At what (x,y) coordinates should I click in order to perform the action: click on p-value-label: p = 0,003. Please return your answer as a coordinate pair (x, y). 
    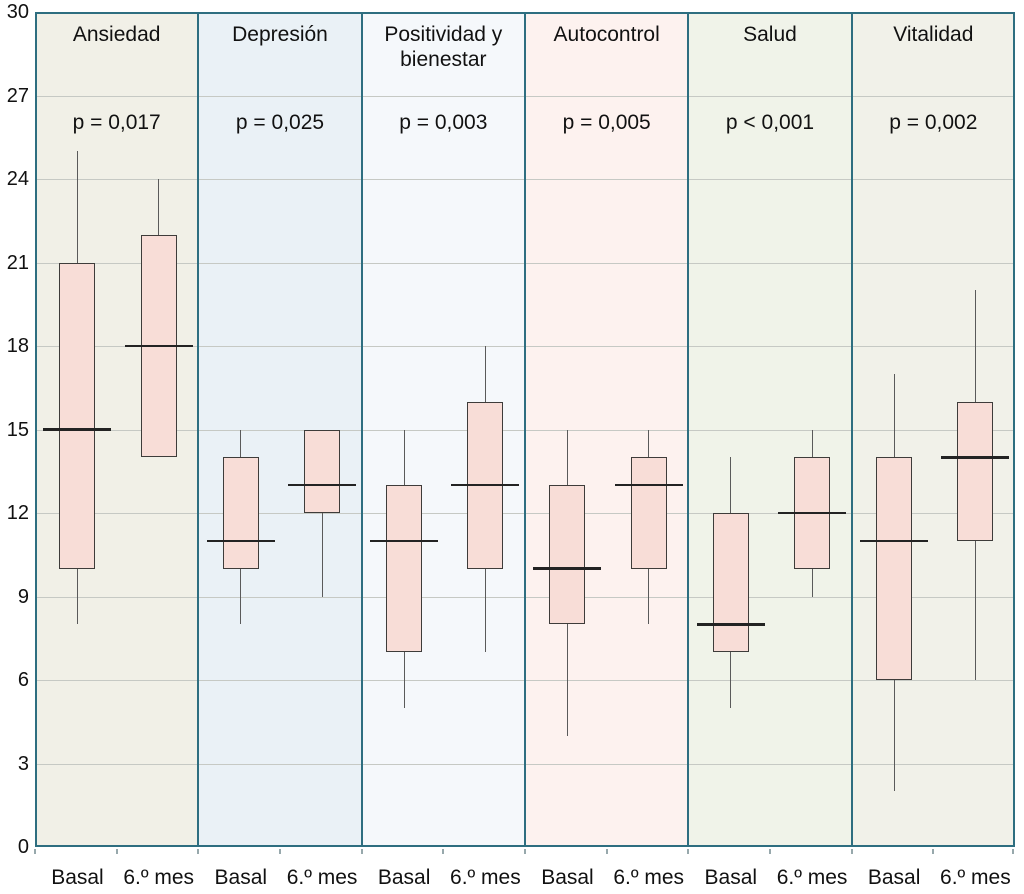
    Looking at the image, I should click on (443, 122).